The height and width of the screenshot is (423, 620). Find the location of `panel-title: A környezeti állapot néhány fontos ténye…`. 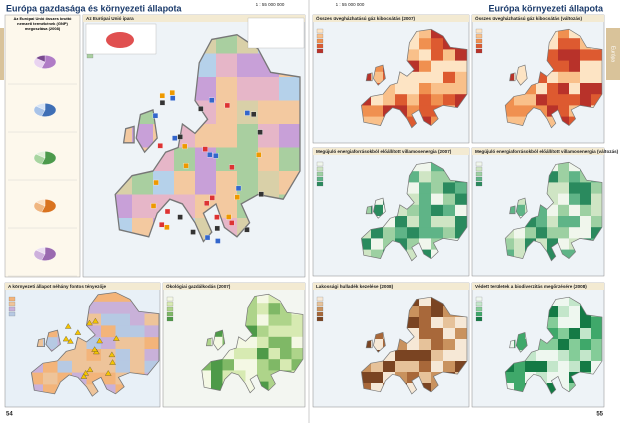

panel-title: A környezeti állapot néhány fontos ténye… is located at coordinates (57, 286).